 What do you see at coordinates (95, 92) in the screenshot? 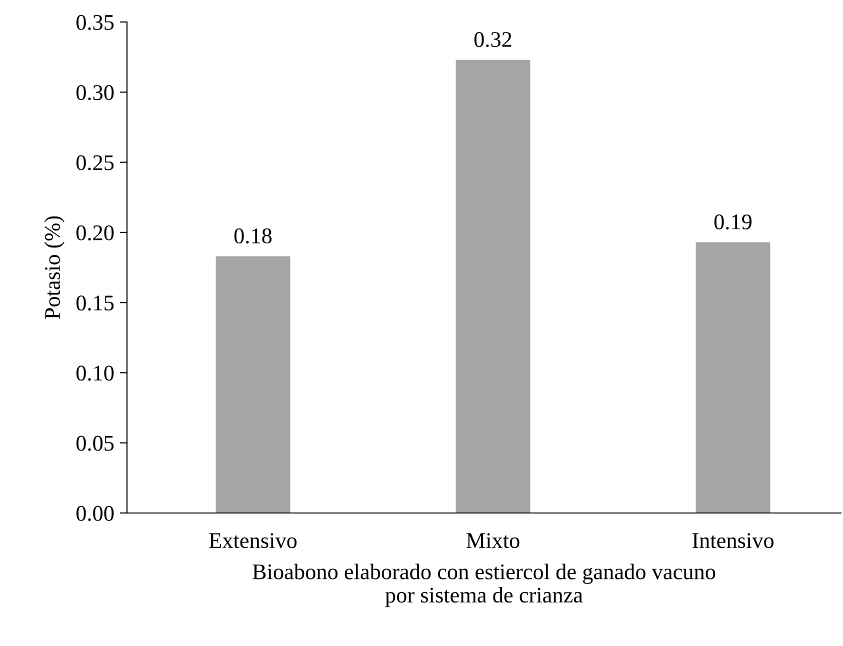
I see `y-tick-label: 0.30` at bounding box center [95, 92].